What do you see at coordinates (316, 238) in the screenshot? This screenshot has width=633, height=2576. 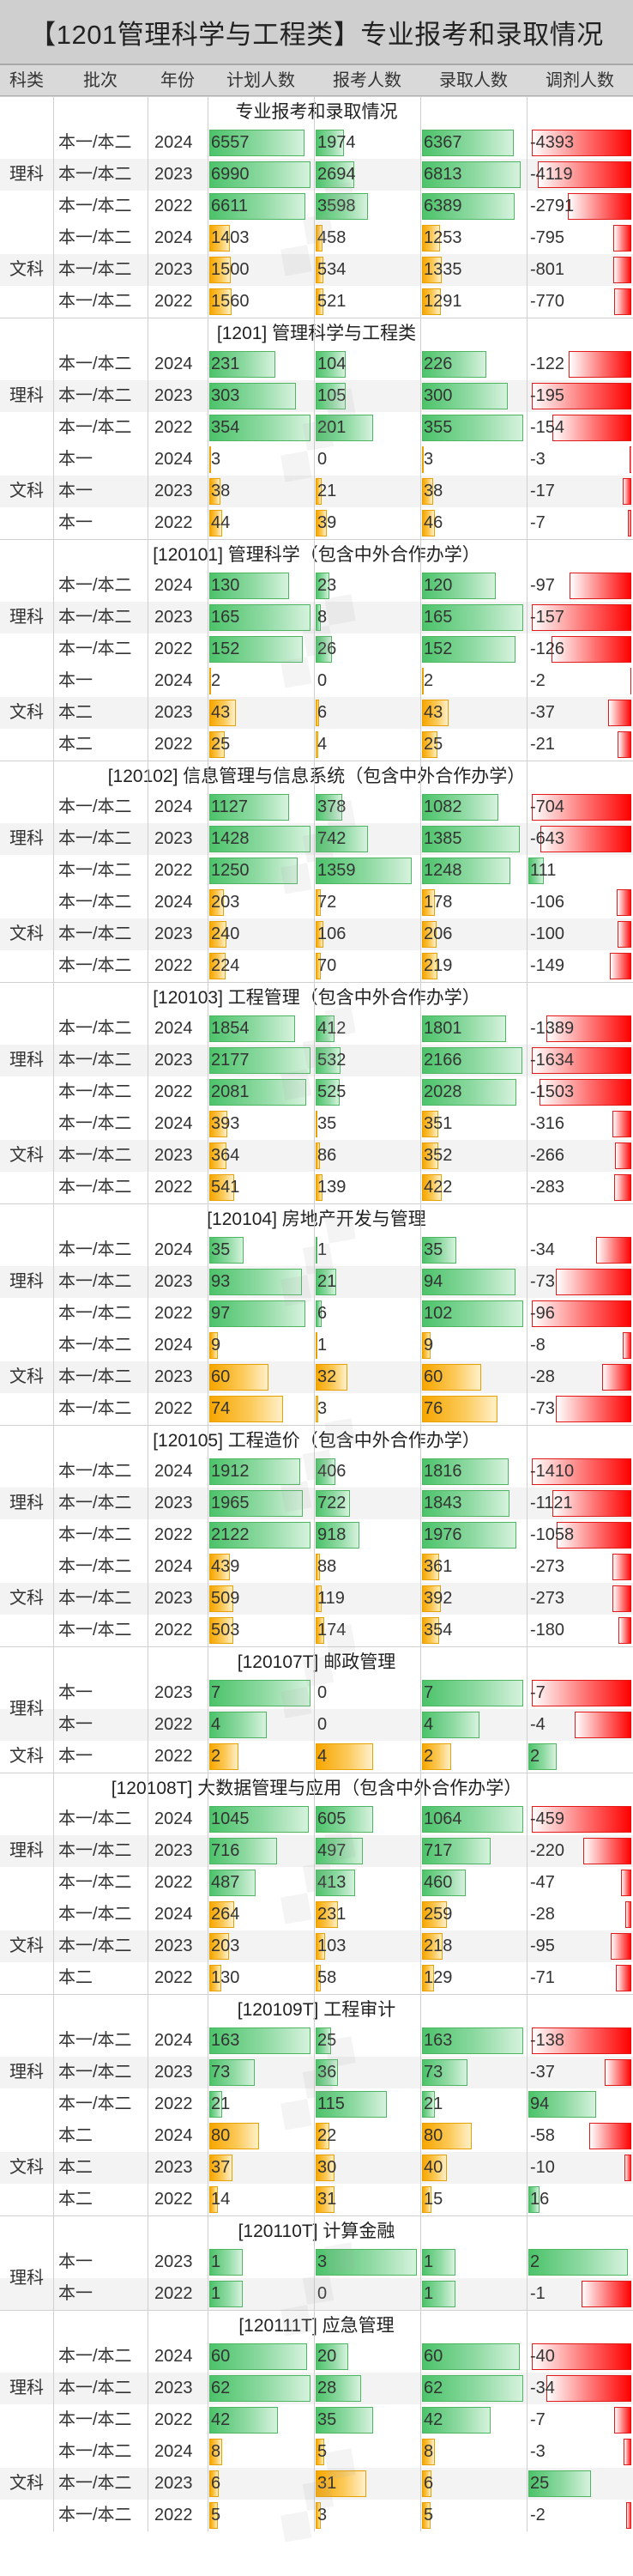 I see `table-row: 本一/本二 2024 1403 458 1253 -795` at bounding box center [316, 238].